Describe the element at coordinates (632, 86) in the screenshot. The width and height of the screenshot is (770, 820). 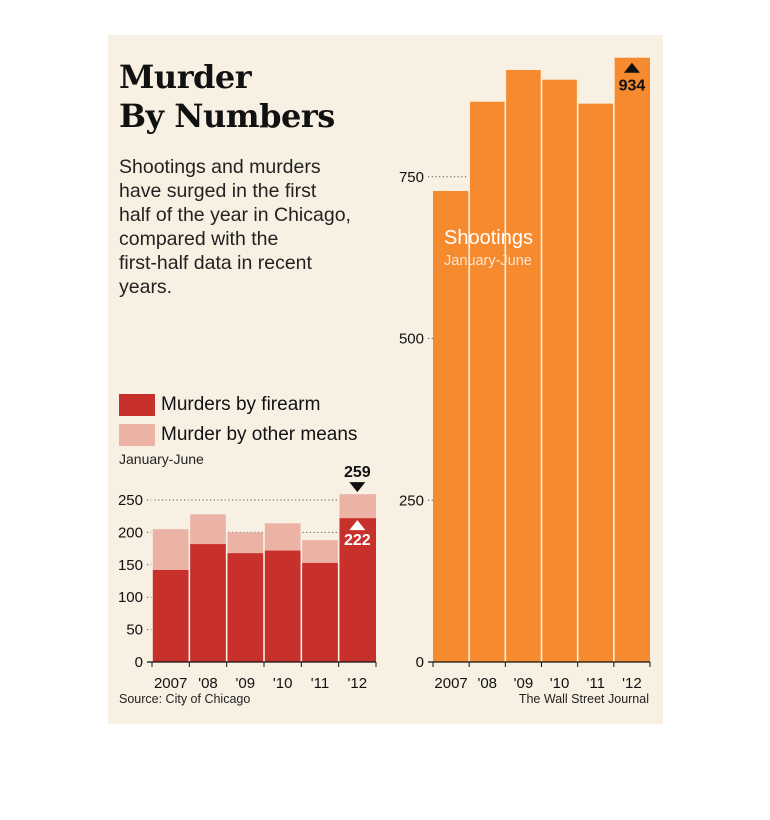
I see `annotation-shootings-value: 934` at that location.